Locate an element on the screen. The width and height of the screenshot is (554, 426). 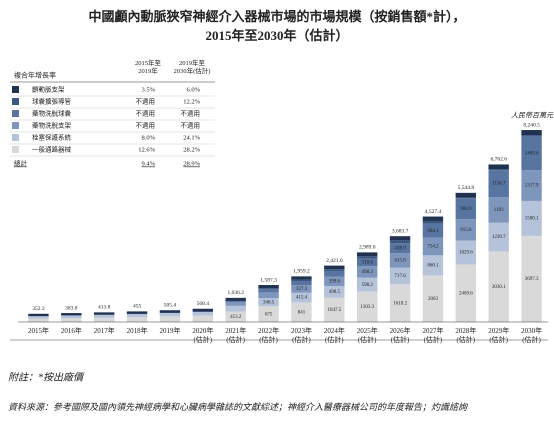
segment-label: 453.2 is located at coordinates (236, 317).